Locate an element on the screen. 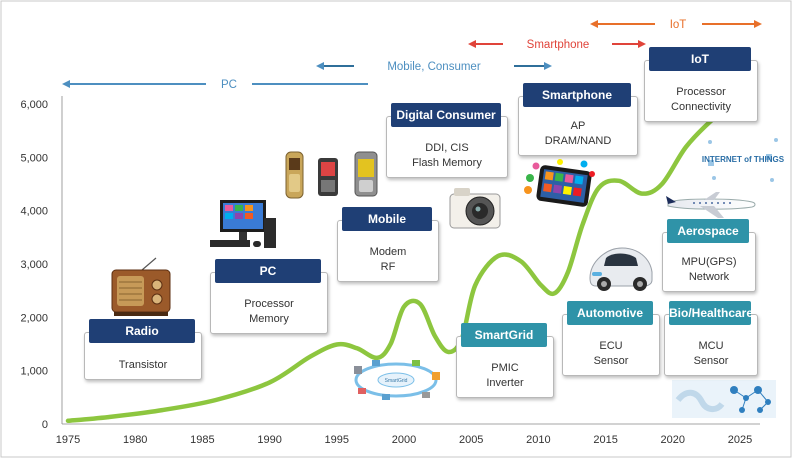 The width and height of the screenshot is (794, 465). era-pc-label: PC is located at coordinates (229, 85).